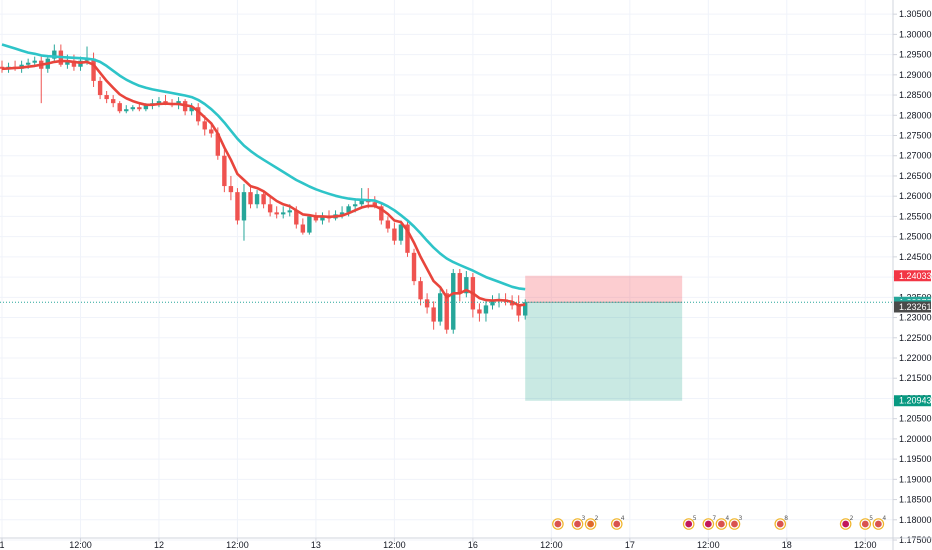 The width and height of the screenshot is (932, 550). What do you see at coordinates (915, 401) in the screenshot?
I see `price-tag-label: 1.20943` at bounding box center [915, 401].